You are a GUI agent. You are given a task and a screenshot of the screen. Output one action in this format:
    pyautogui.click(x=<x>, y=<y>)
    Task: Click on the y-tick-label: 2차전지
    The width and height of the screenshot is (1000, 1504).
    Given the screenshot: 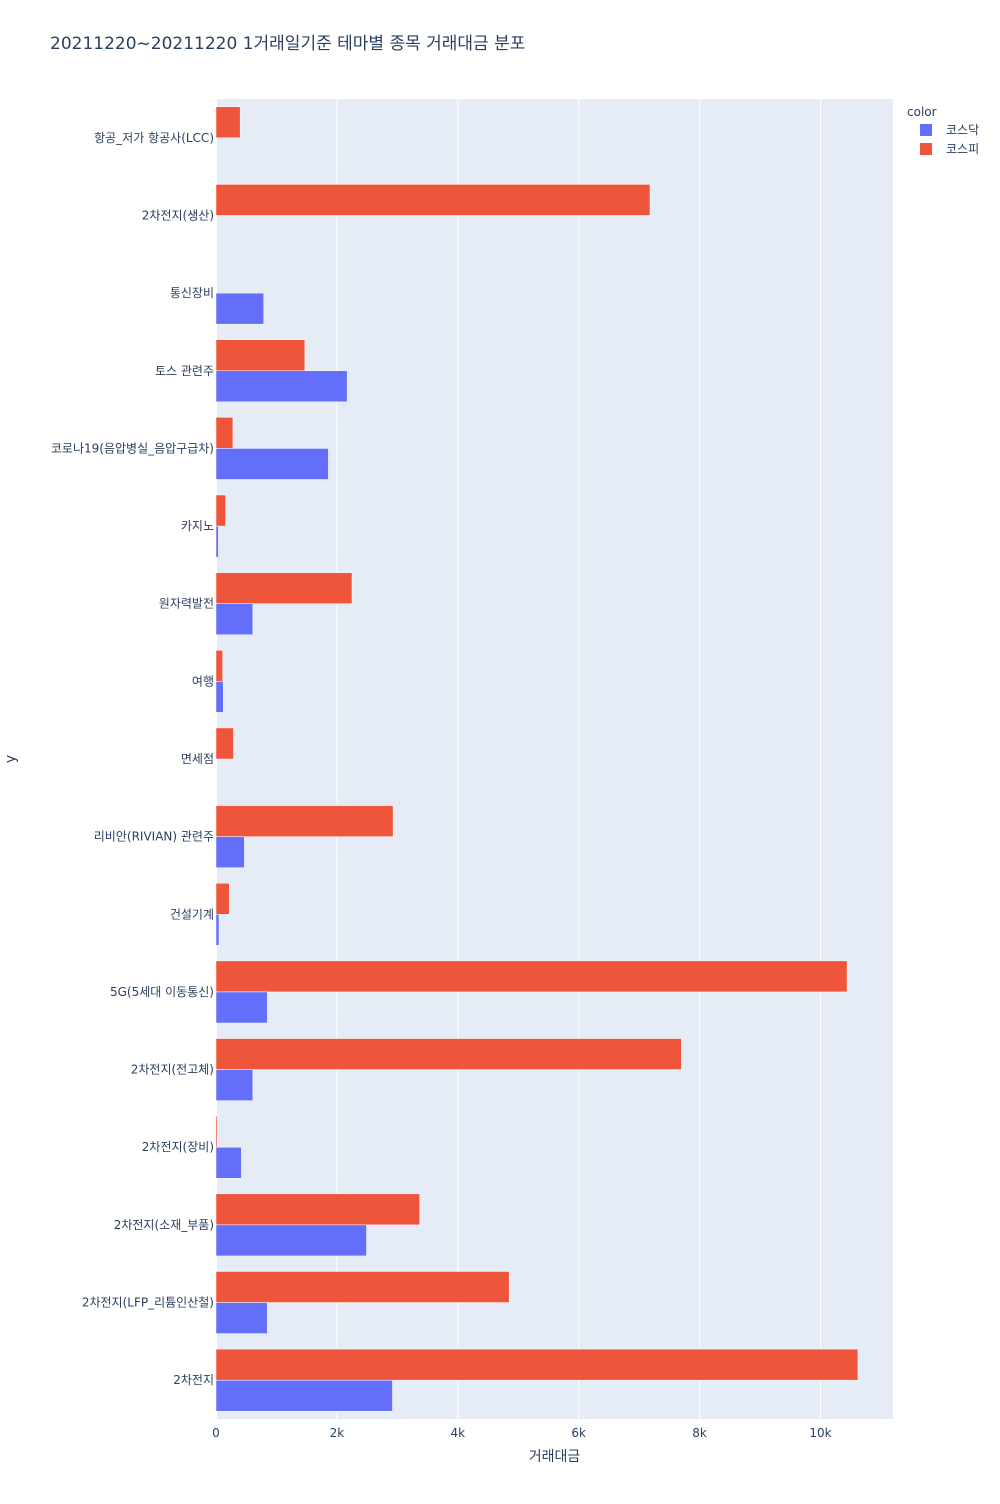 What is the action you would take?
    pyautogui.click(x=193, y=1380)
    